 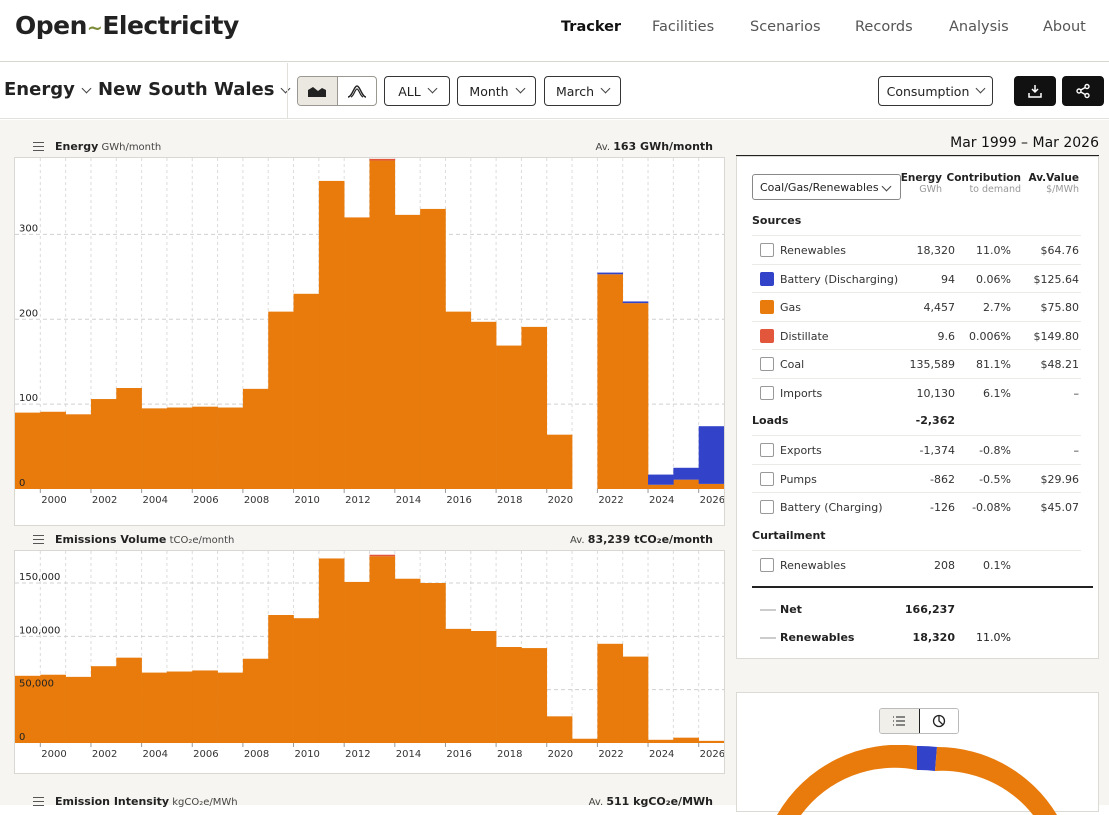 I want to click on row-contribution: 2.7%, so click(x=997, y=308).